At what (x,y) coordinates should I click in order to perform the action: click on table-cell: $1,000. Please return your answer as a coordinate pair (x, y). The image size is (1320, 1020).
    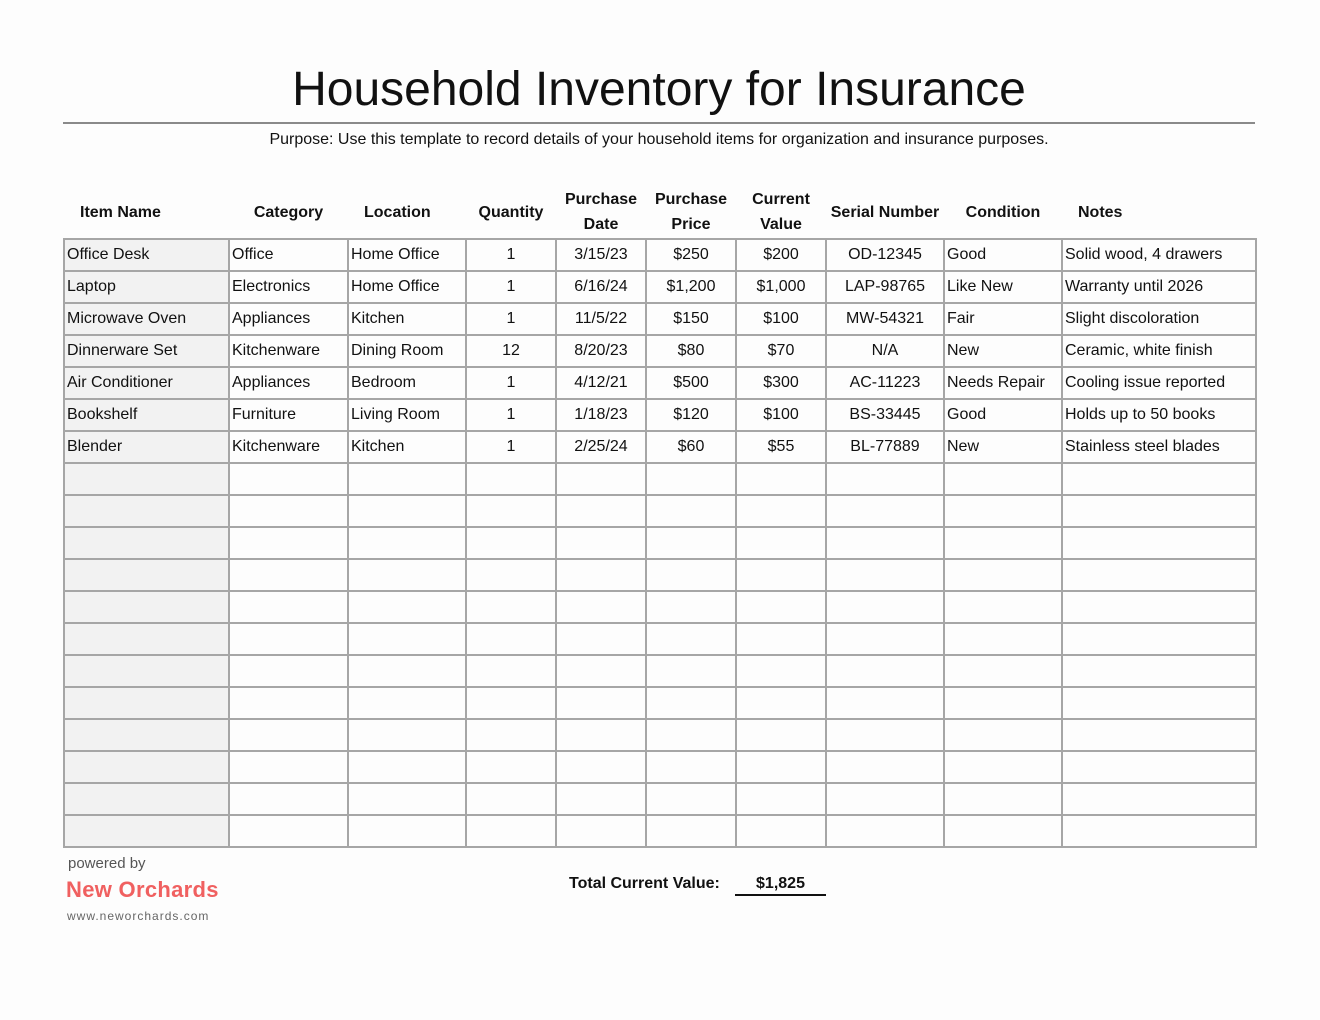
    Looking at the image, I should click on (781, 287).